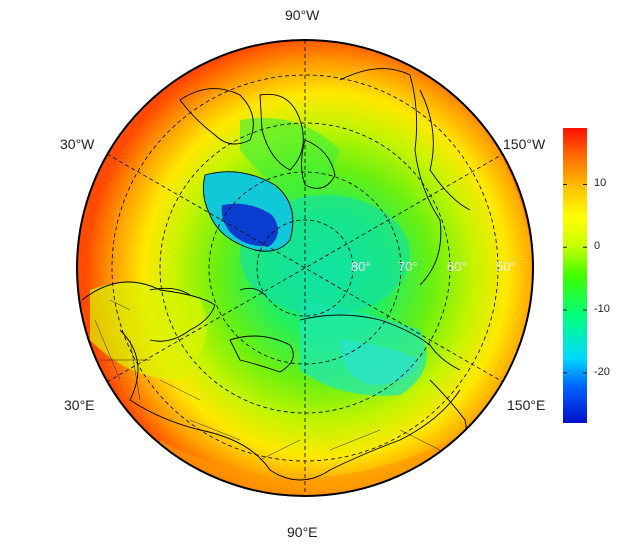 This screenshot has width=625, height=552. Describe the element at coordinates (77, 144) in the screenshot. I see `lon-label-30w: 30°W` at that location.